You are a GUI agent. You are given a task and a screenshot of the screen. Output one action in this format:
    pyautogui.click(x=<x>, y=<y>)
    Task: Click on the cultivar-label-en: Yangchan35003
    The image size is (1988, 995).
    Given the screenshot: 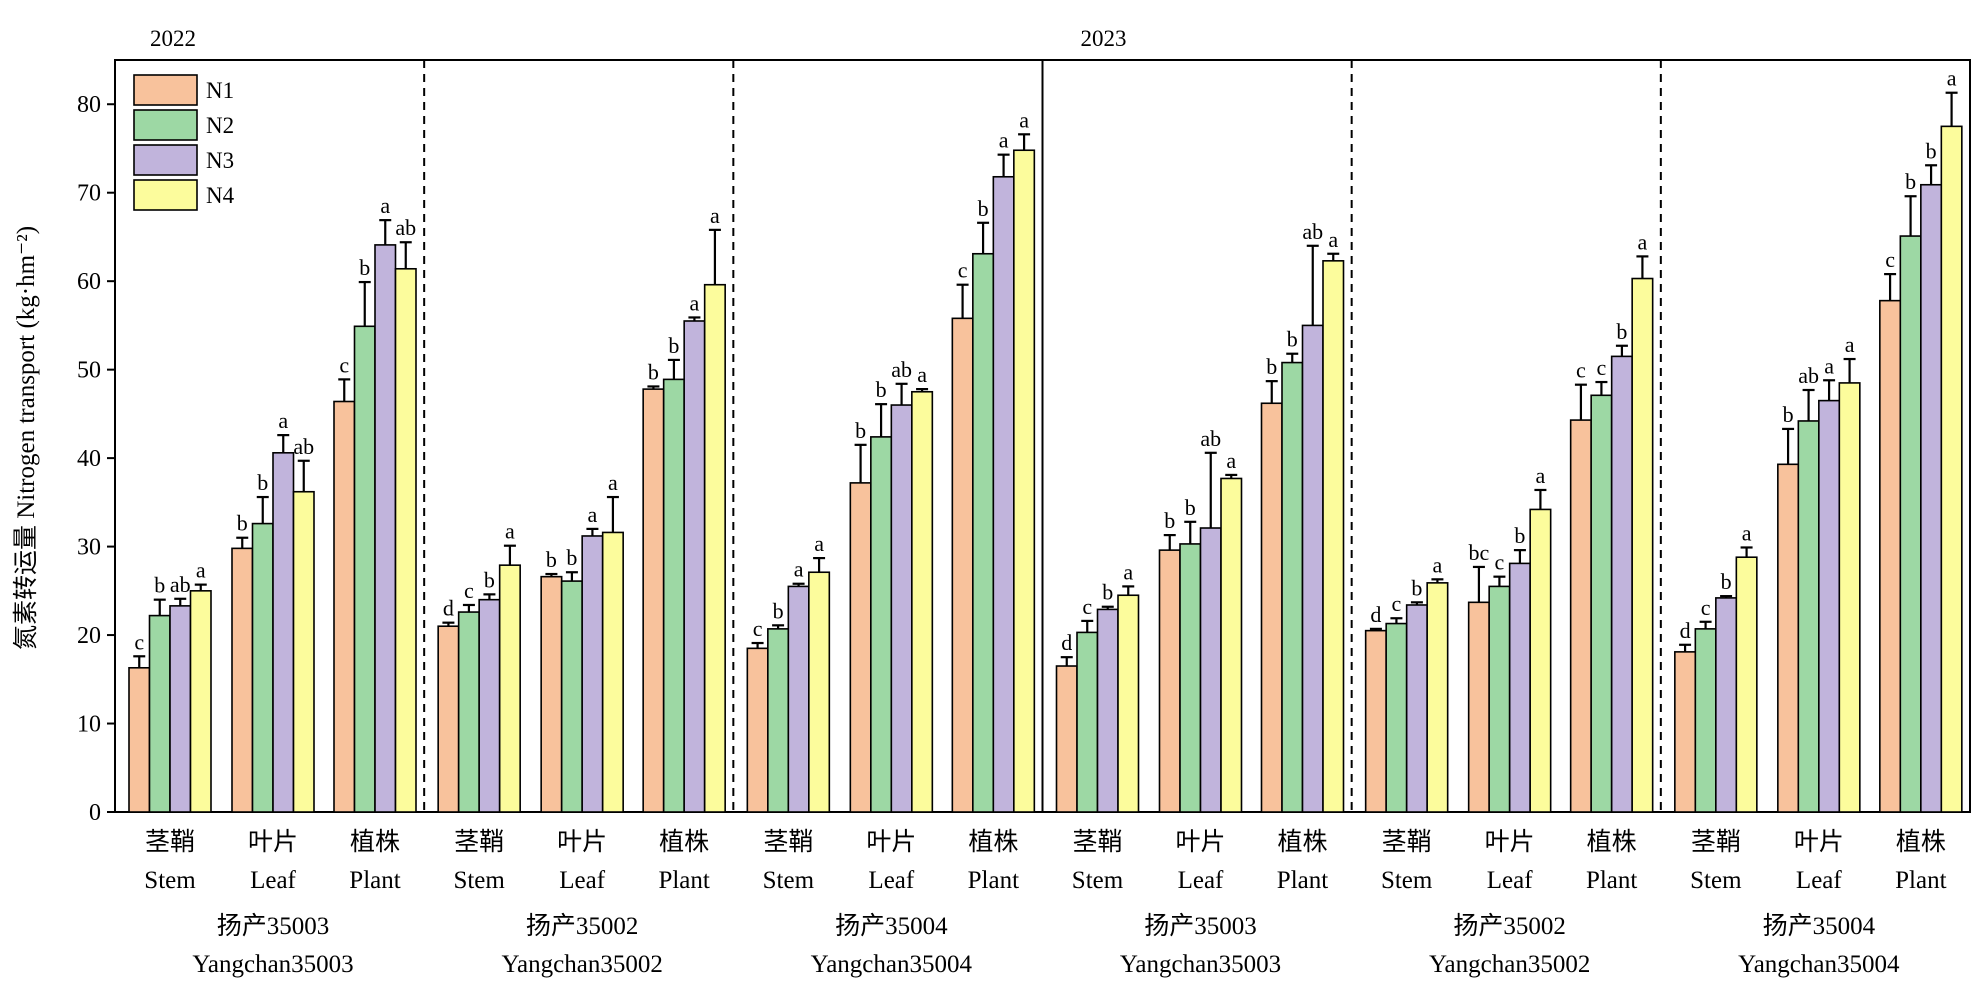 What is the action you would take?
    pyautogui.click(x=1200, y=964)
    